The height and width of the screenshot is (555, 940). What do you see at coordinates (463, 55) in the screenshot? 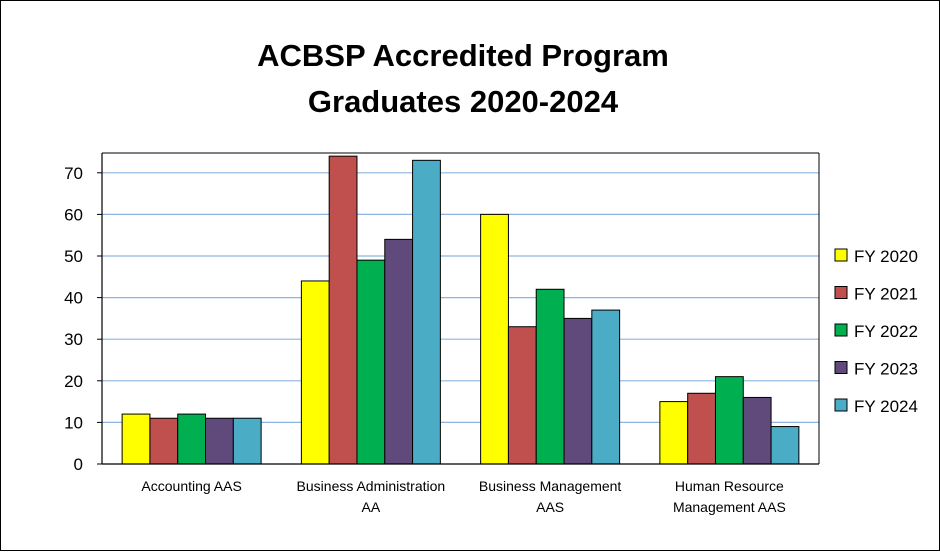
I see `chart-title-line-1: ACBSP Accredited Program` at bounding box center [463, 55].